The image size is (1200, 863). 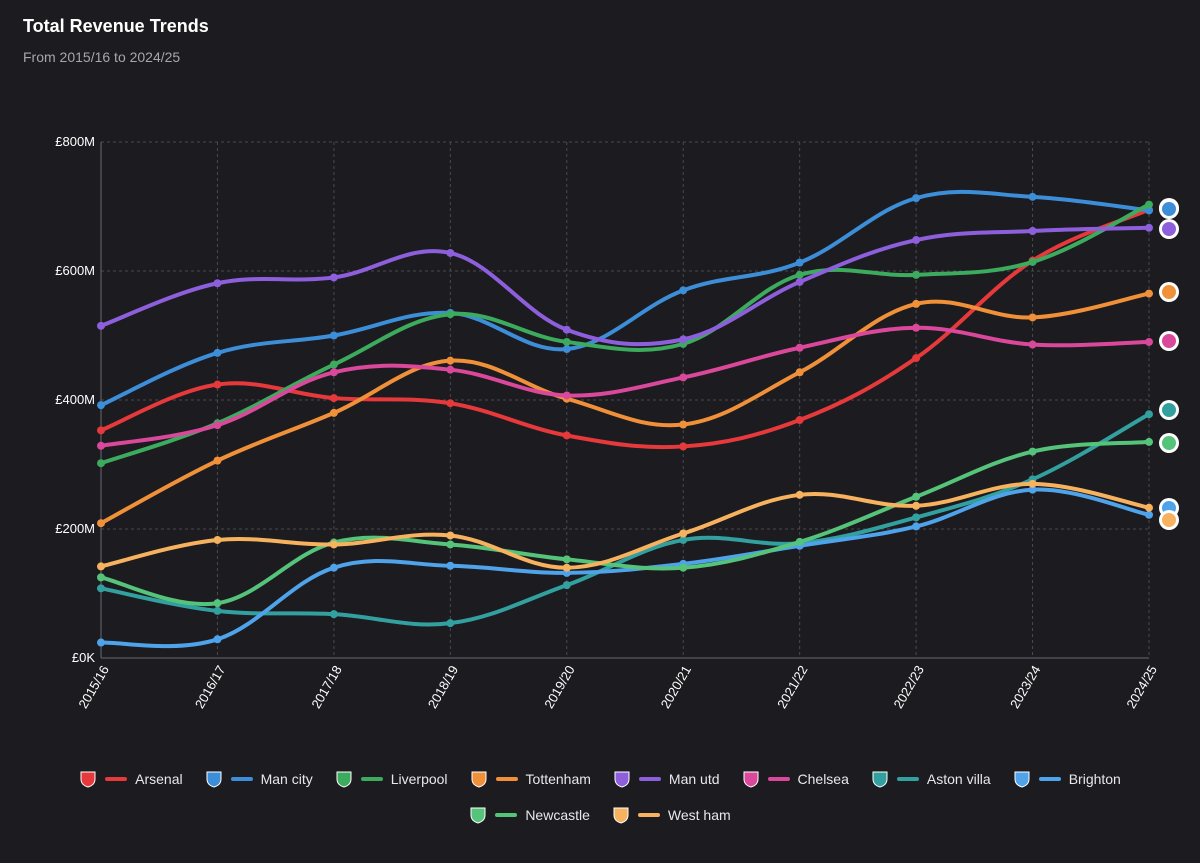 What do you see at coordinates (625, 285) in the screenshot?
I see `series-man-utd` at bounding box center [625, 285].